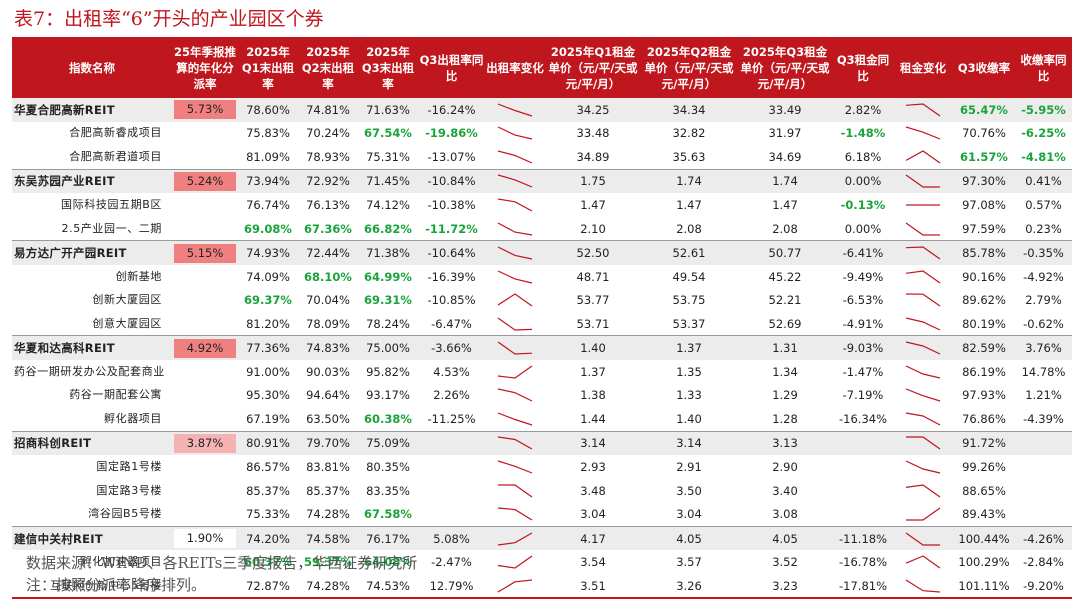 The image size is (1080, 608). I want to click on rent-q1-value: 3.14, so click(593, 443).